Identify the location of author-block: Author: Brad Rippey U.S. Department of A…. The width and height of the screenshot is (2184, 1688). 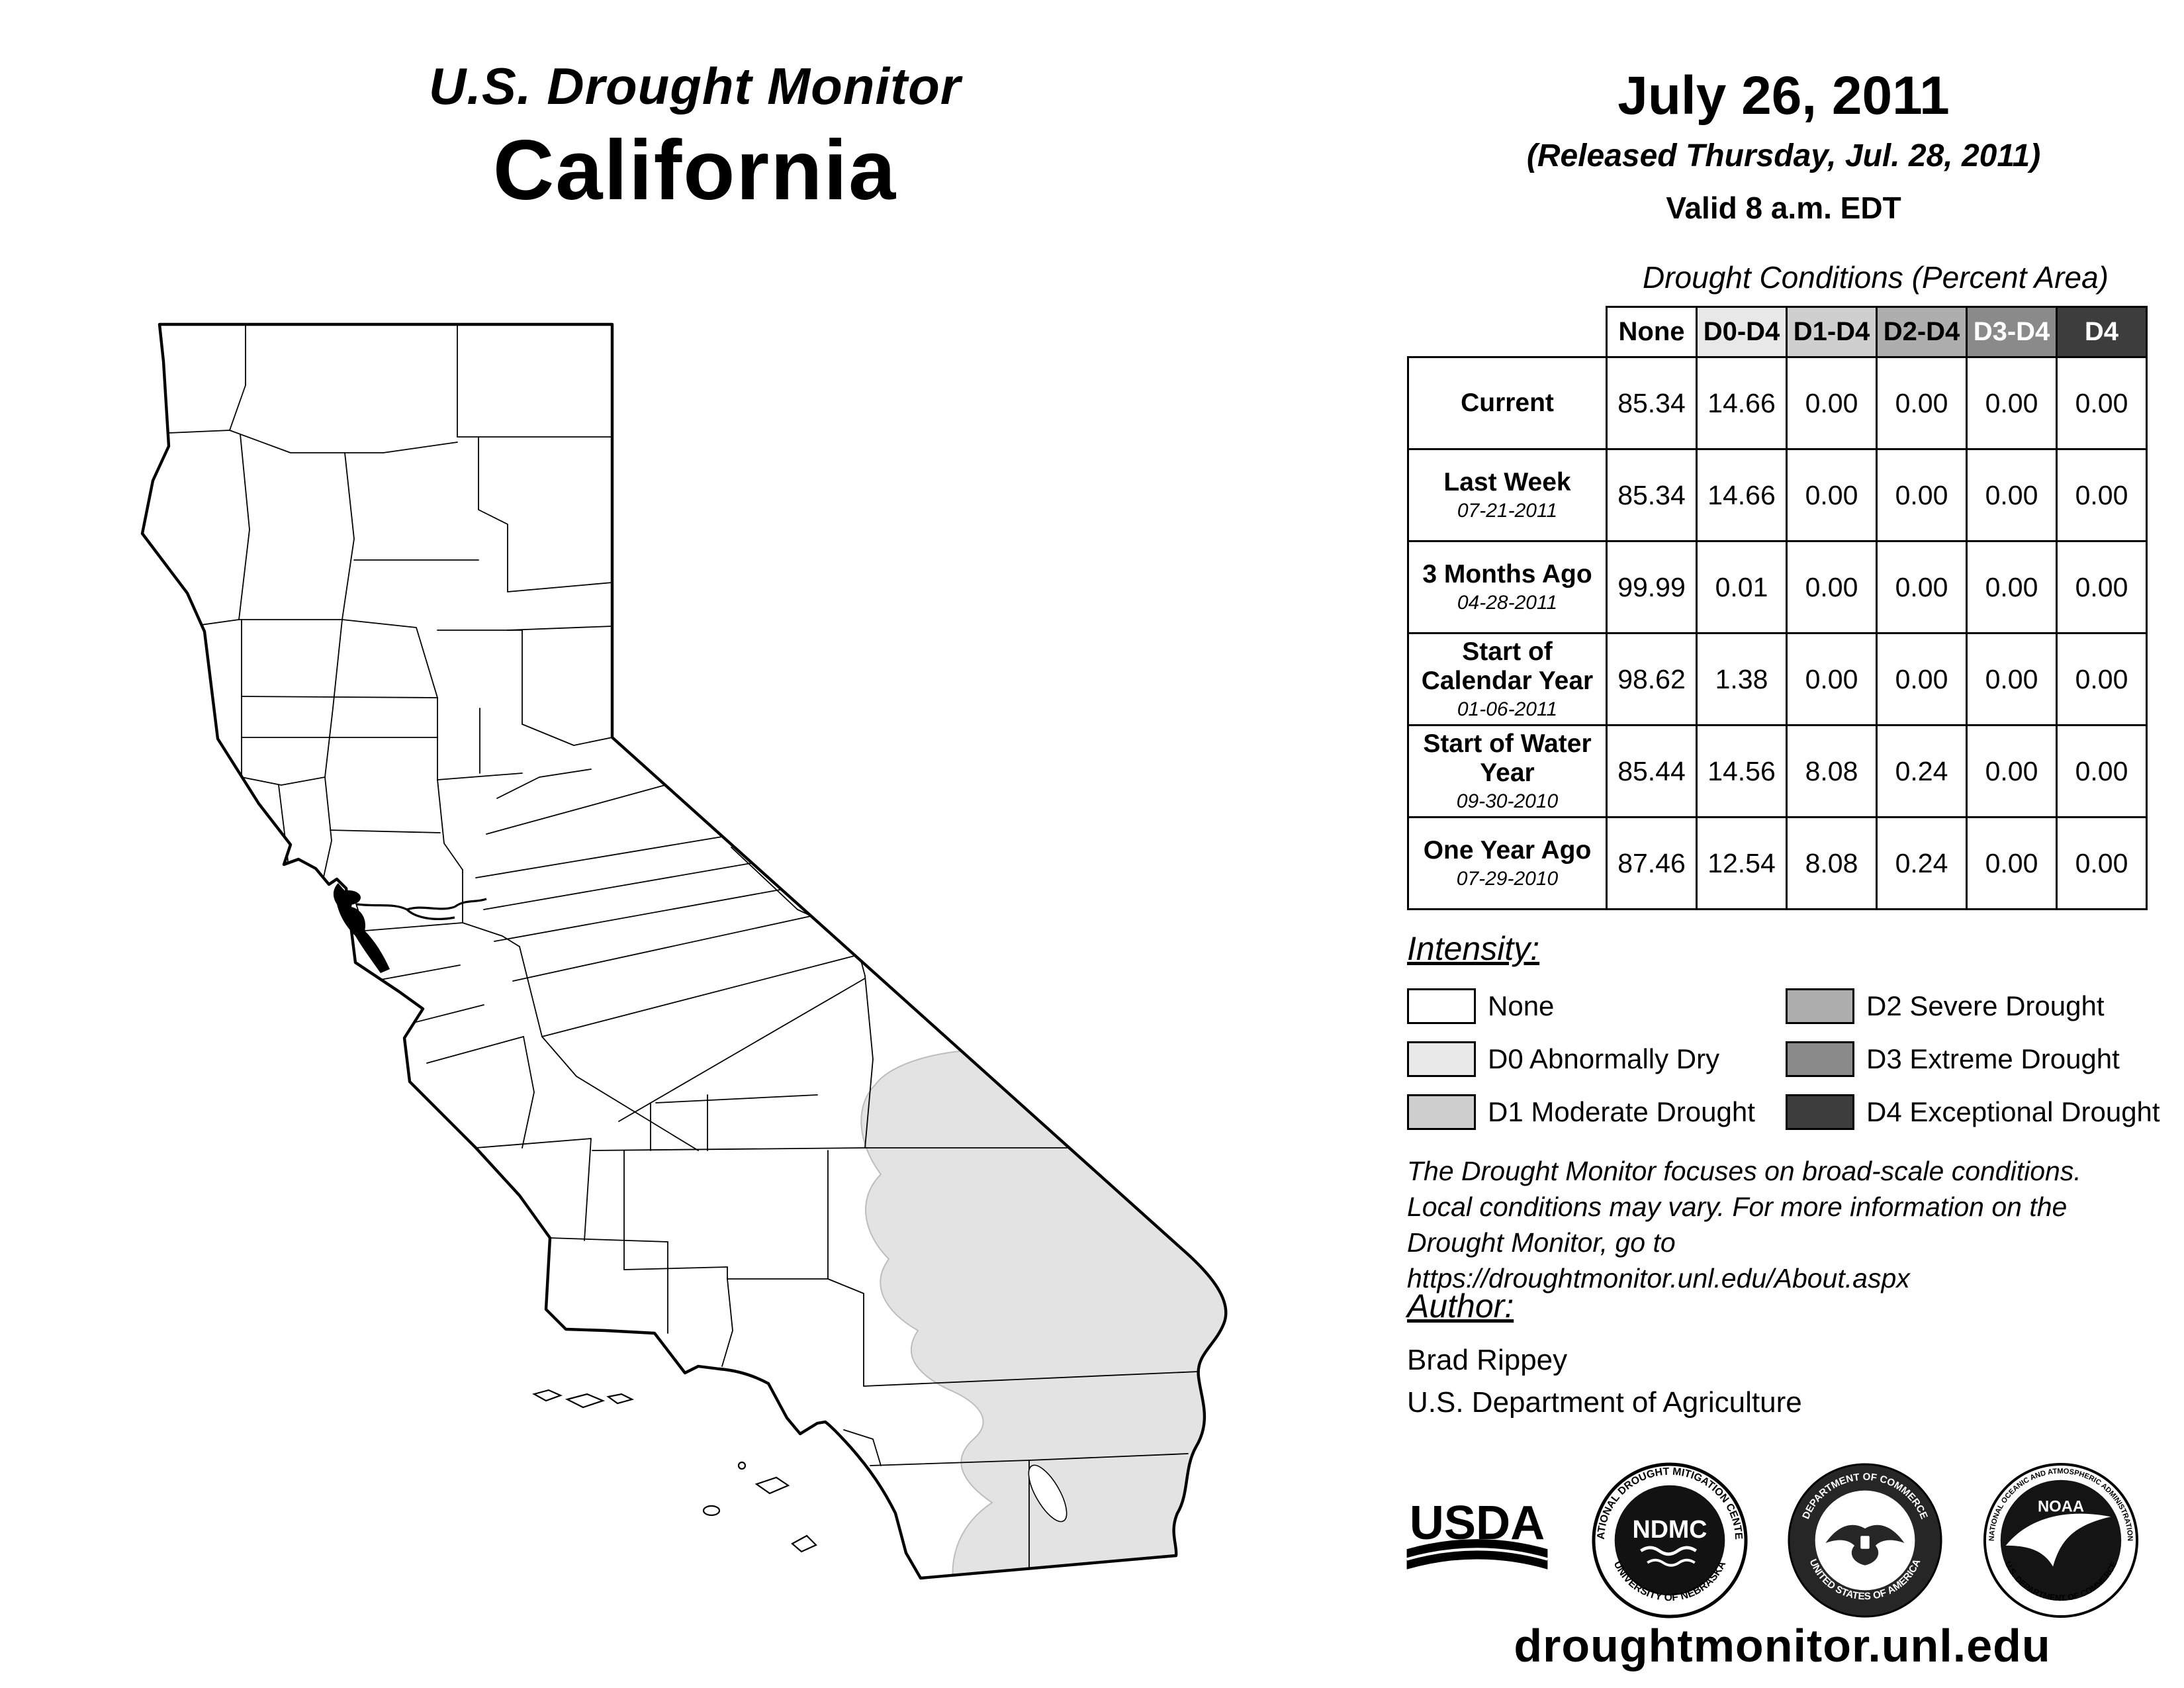
(1604, 1353).